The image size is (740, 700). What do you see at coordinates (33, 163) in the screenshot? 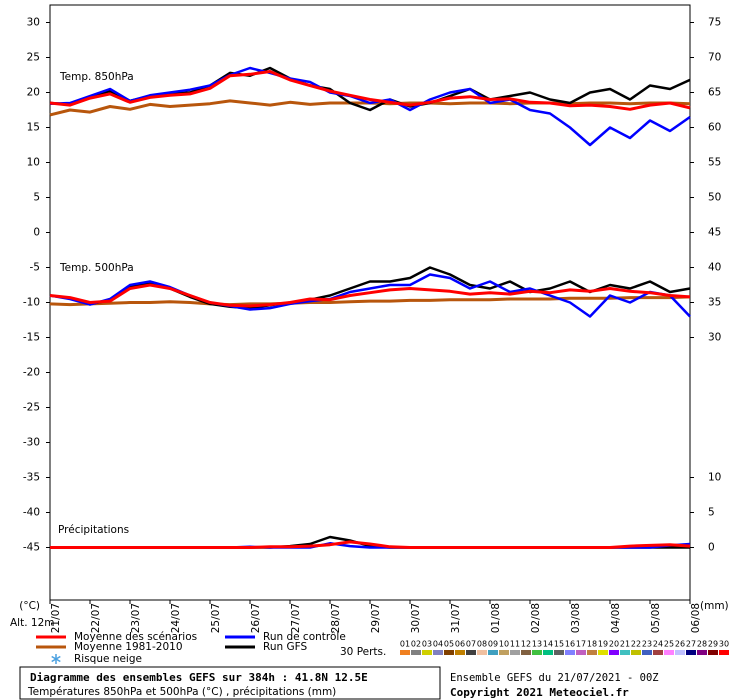
I see `y-tick-label: 10` at bounding box center [33, 163].